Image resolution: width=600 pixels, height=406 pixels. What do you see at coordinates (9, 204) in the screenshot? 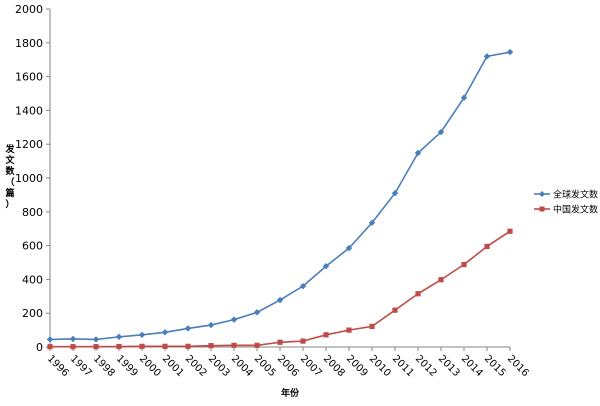
I see `y-axis-title-char: ）` at bounding box center [9, 204].